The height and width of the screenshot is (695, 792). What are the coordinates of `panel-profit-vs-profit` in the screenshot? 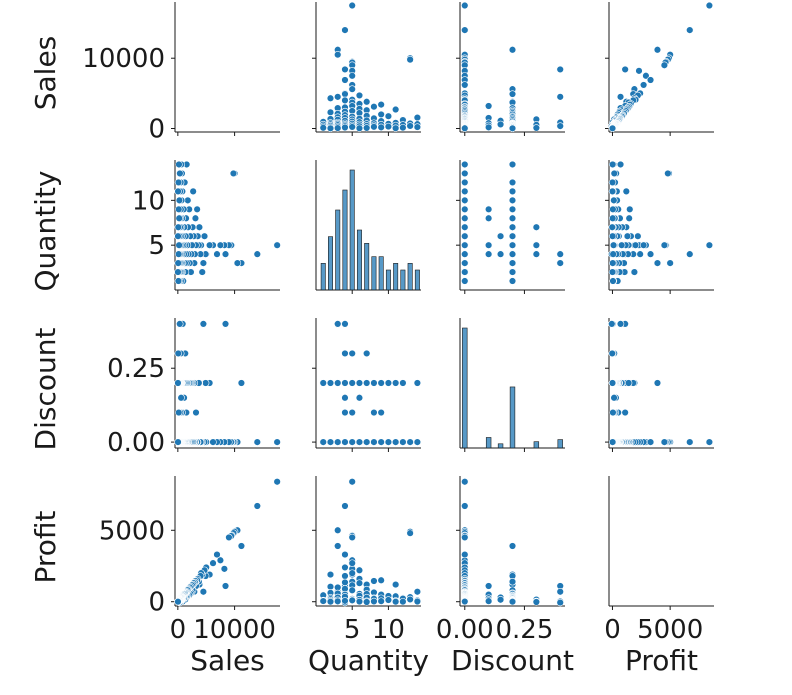 It's located at (661, 543).